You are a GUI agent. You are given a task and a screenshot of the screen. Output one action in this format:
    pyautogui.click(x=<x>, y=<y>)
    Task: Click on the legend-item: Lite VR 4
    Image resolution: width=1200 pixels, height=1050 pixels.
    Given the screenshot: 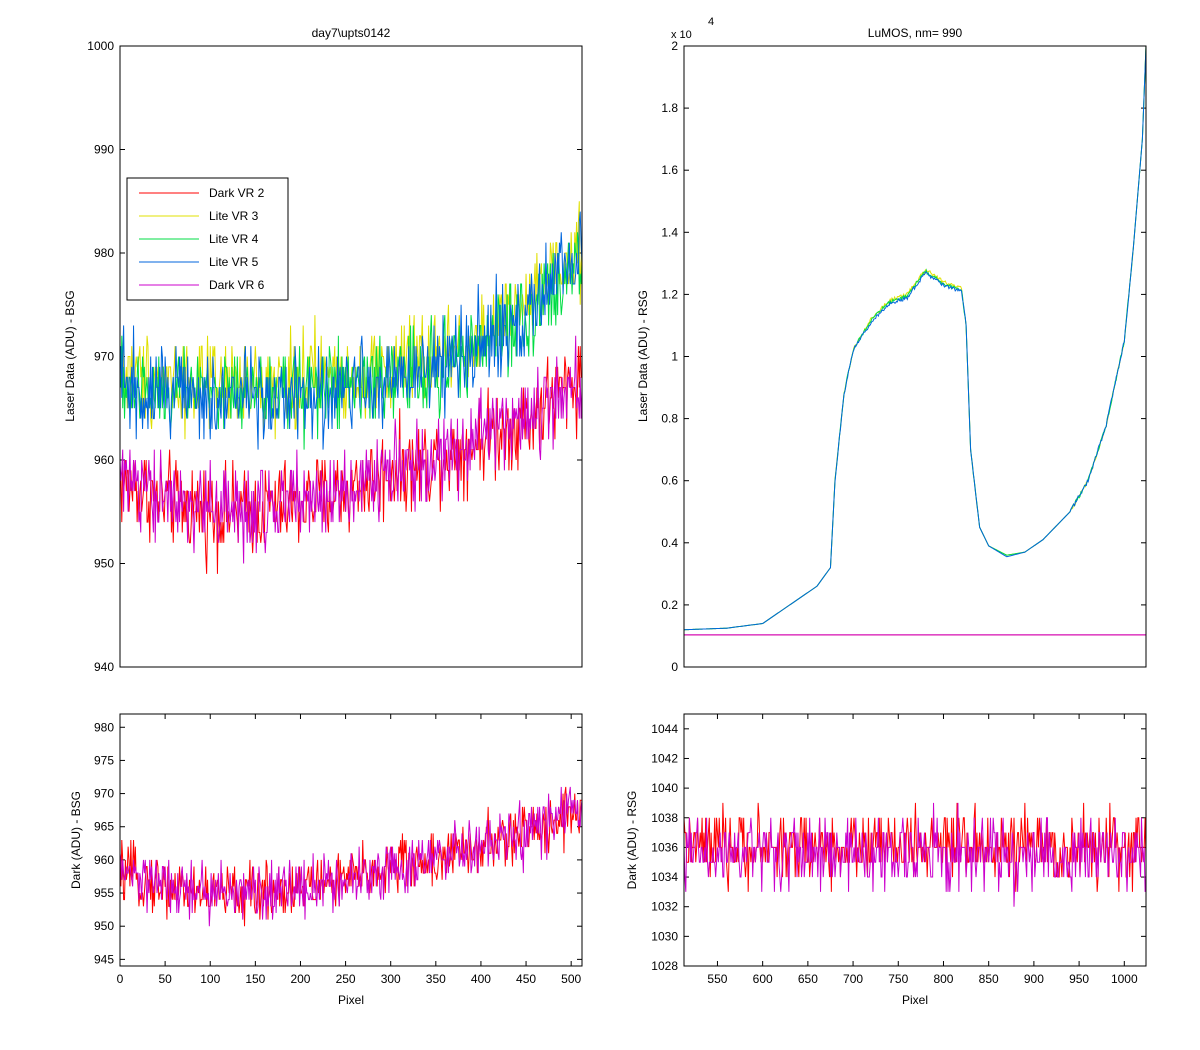 What is the action you would take?
    pyautogui.click(x=199, y=239)
    